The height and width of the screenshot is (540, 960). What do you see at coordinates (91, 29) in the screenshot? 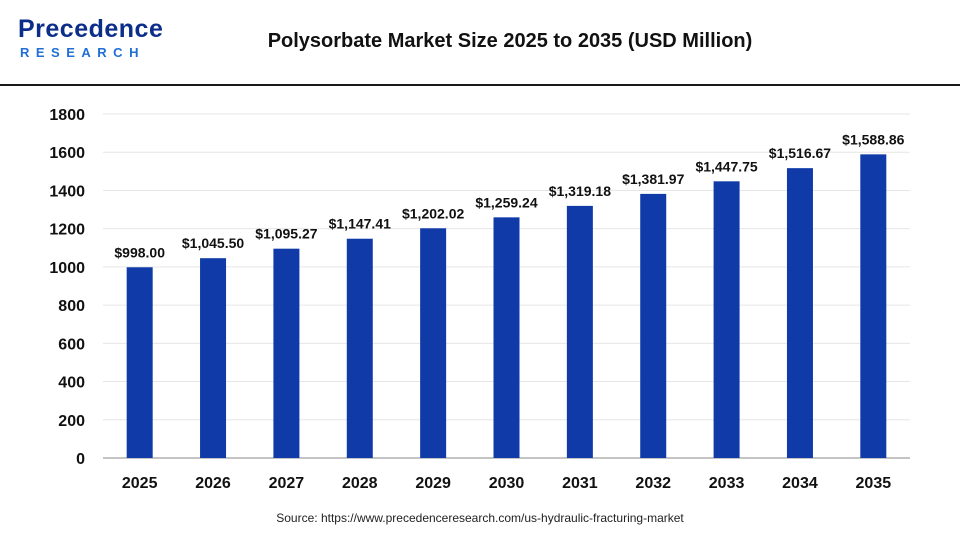
I see `logo-wordmark: Precedence` at bounding box center [91, 29].